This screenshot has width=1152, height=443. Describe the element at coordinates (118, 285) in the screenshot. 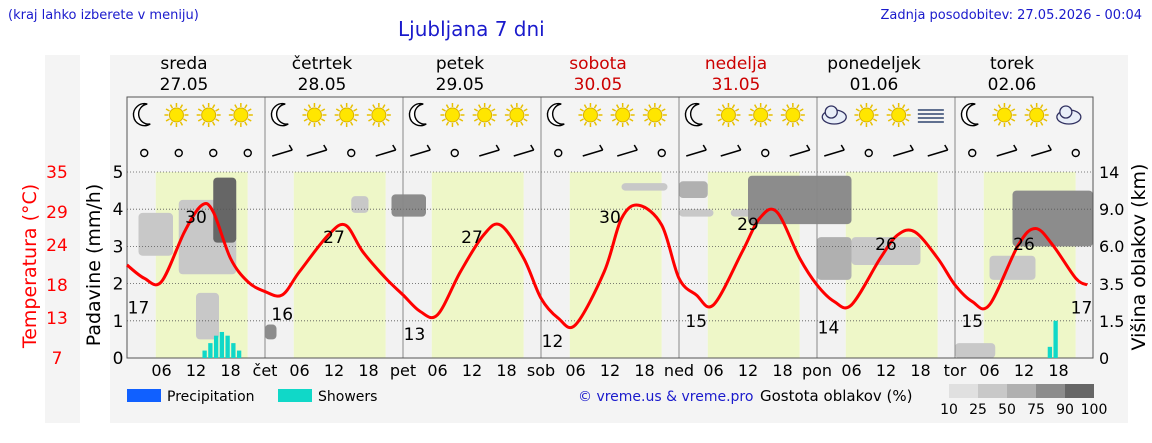

I see `precip-tick: 2` at that location.